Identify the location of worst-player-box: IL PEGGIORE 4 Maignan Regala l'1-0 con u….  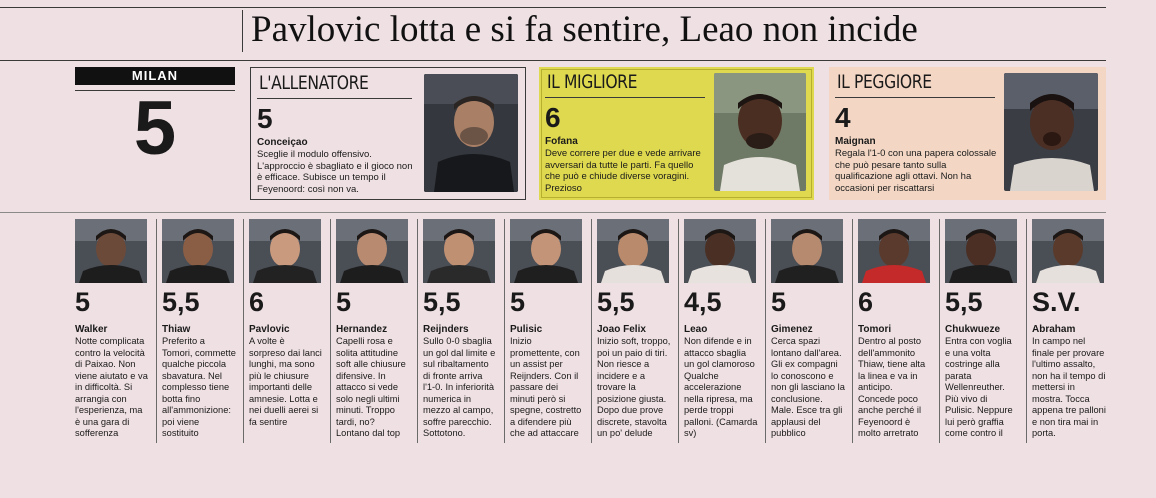
(967, 133).